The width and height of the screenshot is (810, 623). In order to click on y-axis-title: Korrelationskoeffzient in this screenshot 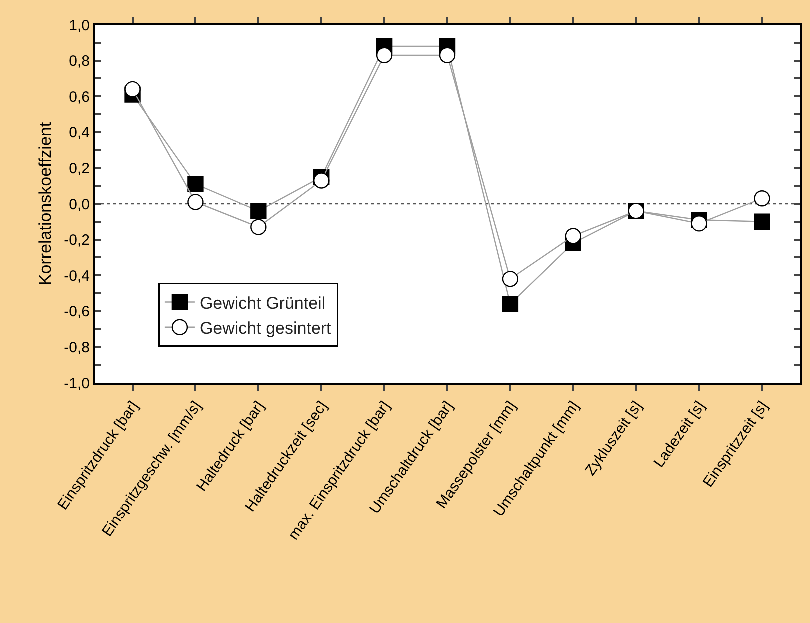, I will do `click(46, 204)`.